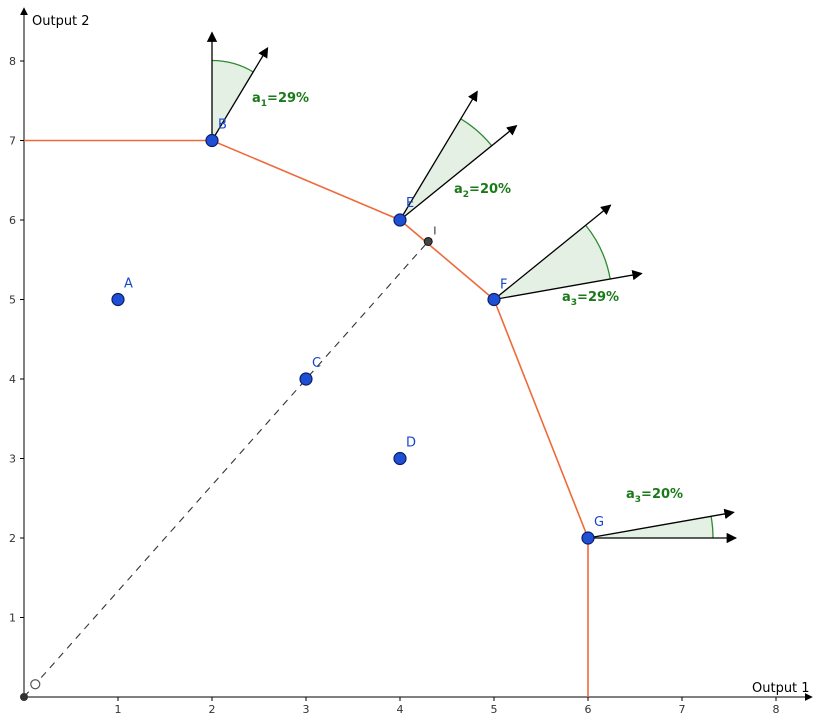 The width and height of the screenshot is (818, 716). I want to click on y-tick-label: 8, so click(12, 61).